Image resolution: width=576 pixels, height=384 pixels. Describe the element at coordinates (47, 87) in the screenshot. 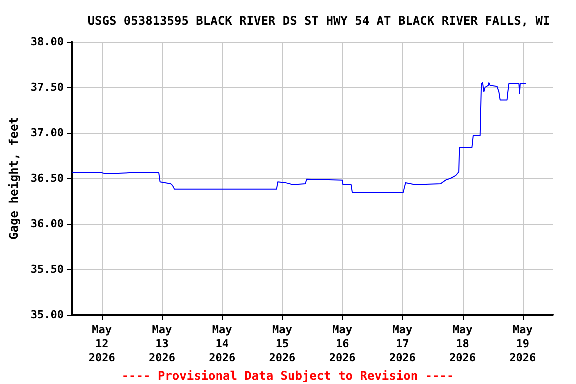

I see `y-tick-label: 37.50` at that location.